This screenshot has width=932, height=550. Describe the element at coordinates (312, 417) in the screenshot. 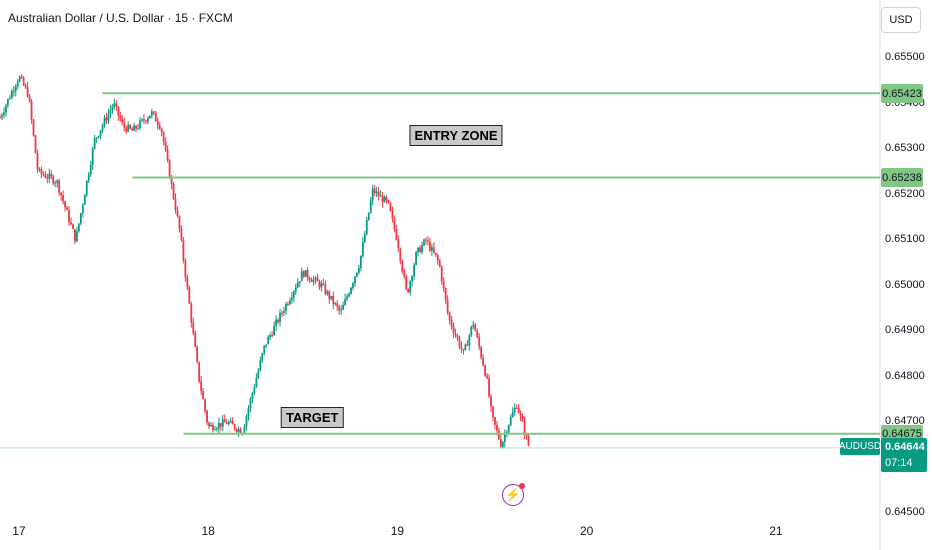

I see `chart-annotation: TARGET` at that location.